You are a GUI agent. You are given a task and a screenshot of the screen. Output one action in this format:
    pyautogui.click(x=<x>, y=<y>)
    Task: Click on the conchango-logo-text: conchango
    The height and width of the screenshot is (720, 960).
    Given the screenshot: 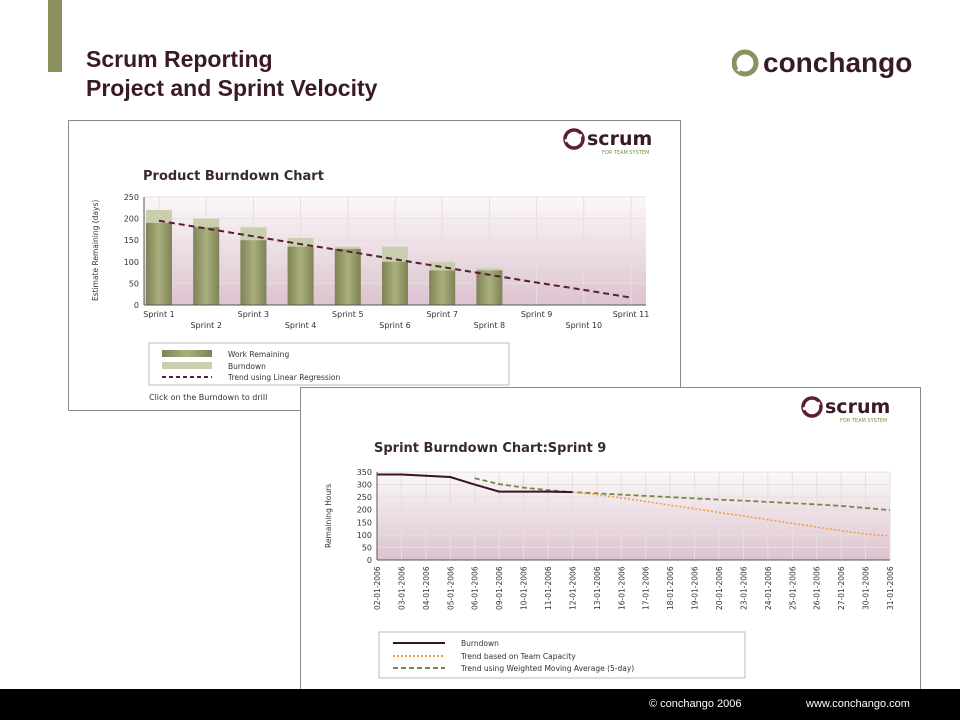 What is the action you would take?
    pyautogui.click(x=837, y=62)
    